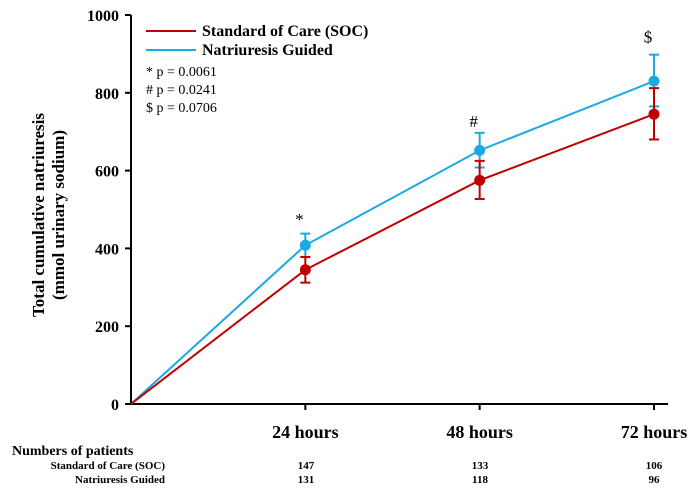 The width and height of the screenshot is (693, 493). I want to click on patients-guided-72h: 96, so click(655, 480).